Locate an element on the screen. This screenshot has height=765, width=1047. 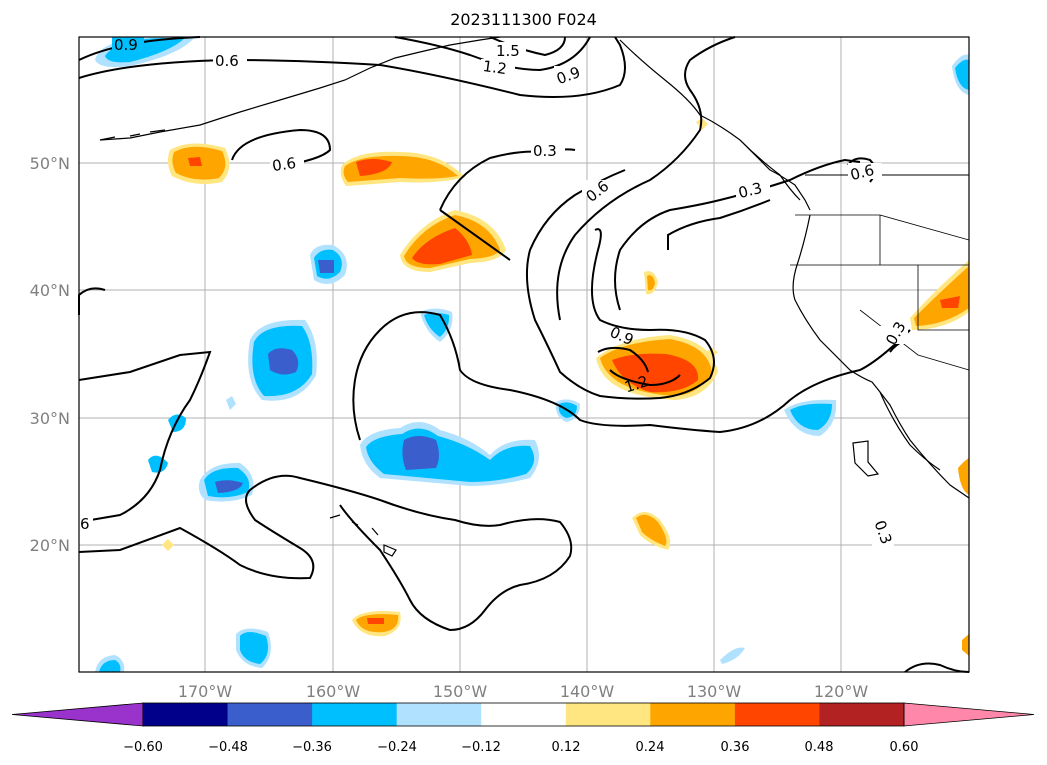
longitude-label: 160°W is located at coordinates (333, 691).